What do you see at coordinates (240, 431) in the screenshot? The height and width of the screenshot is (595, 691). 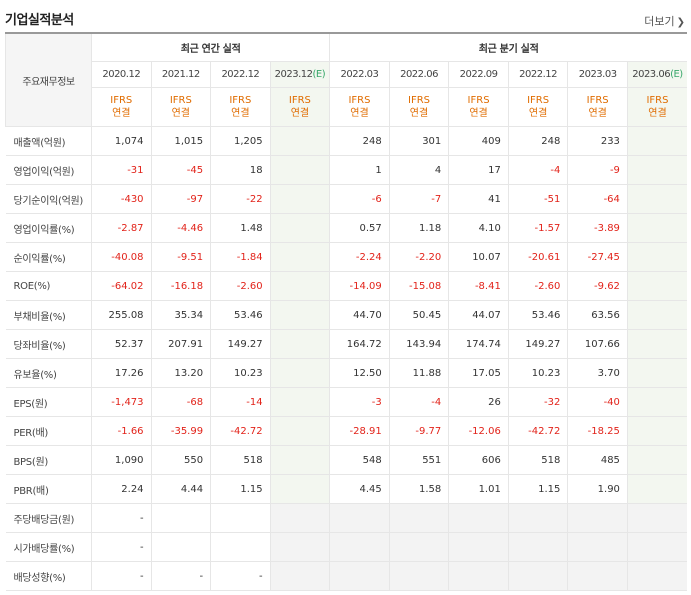 I see `table-cell: -42.72` at bounding box center [240, 431].